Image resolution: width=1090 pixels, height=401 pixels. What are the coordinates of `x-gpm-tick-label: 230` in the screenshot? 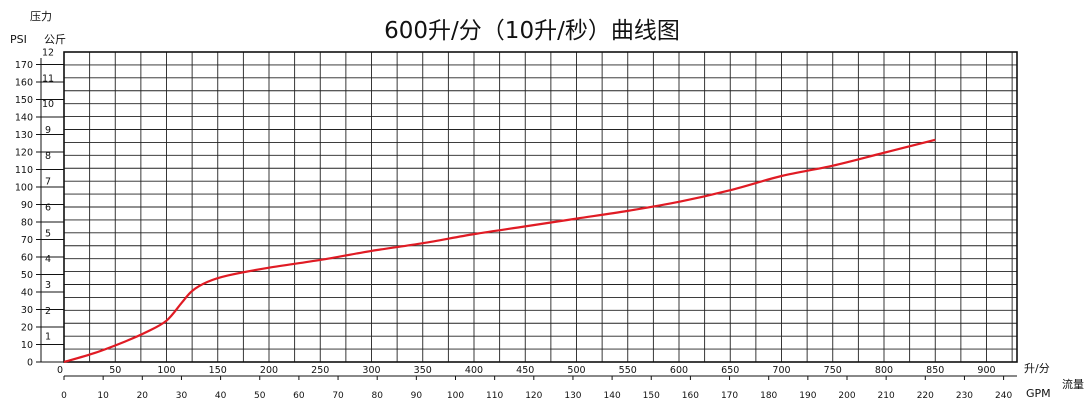 It's located at (964, 396).